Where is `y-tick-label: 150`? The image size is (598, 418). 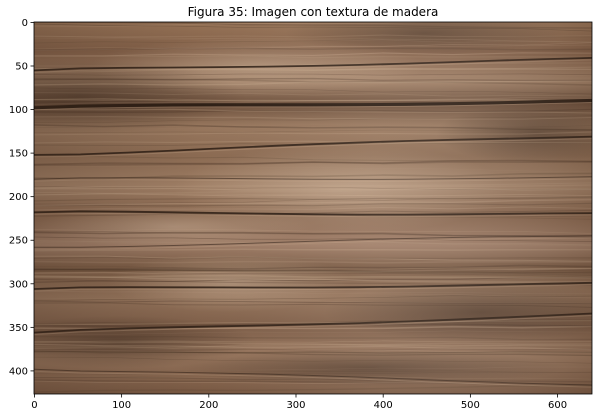 y-tick-label: 150 is located at coordinates (18, 154).